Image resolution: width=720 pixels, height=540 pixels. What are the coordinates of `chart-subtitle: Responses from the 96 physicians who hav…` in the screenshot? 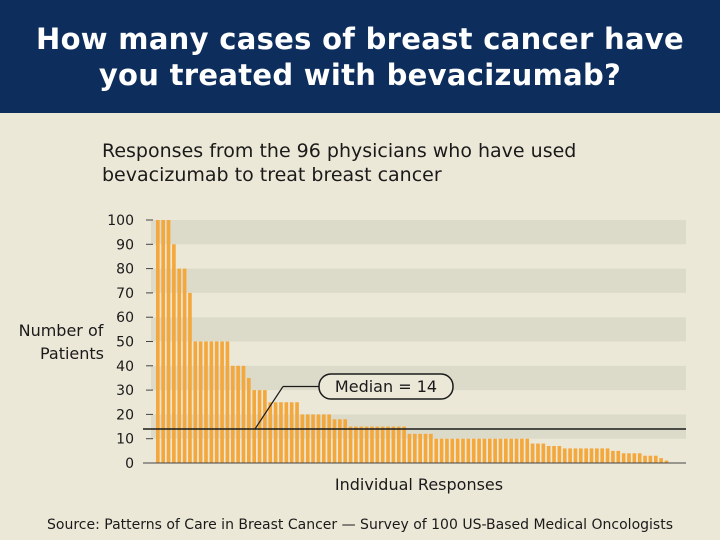 It's located at (382, 163).